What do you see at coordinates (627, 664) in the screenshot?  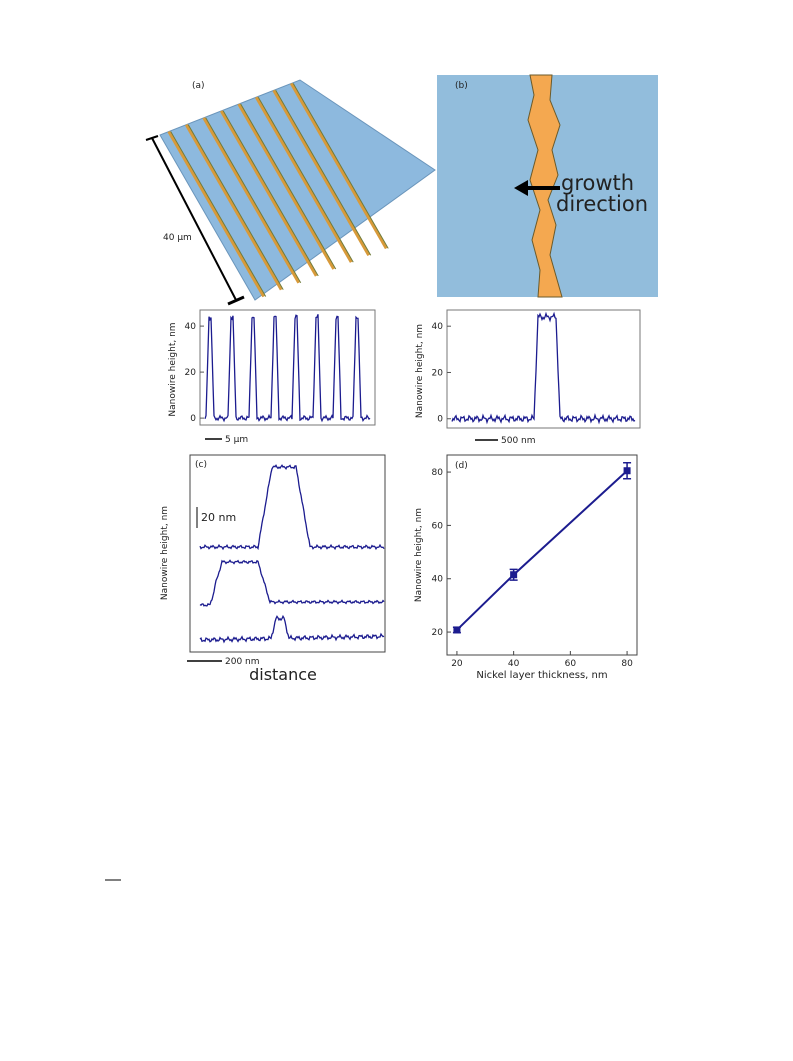 I see `x-tick-label: 80` at bounding box center [627, 664].